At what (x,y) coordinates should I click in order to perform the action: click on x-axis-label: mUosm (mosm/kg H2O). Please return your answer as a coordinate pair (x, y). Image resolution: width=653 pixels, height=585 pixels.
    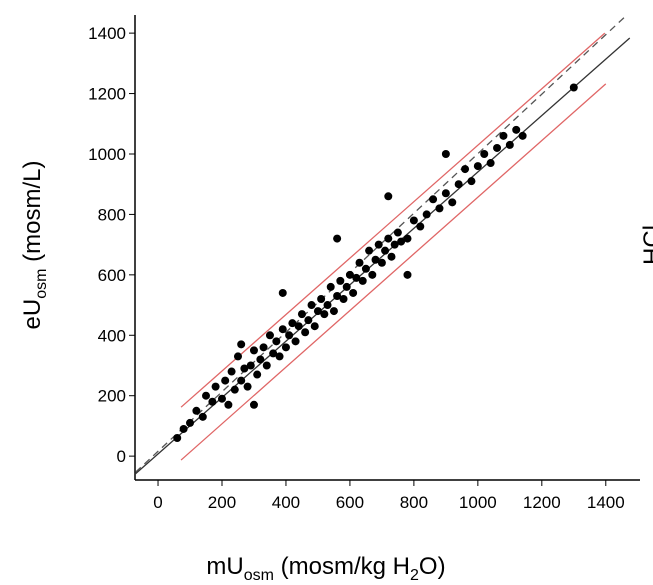
    Looking at the image, I should click on (325, 568).